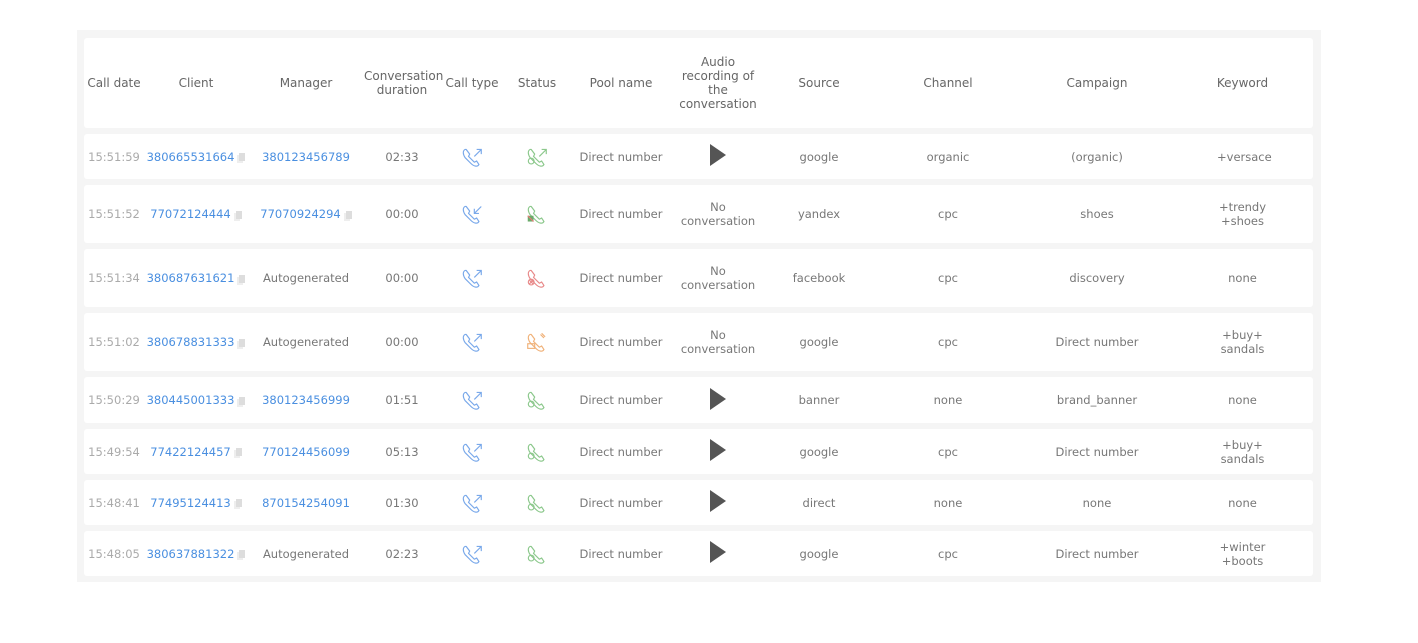 The image size is (1418, 643). I want to click on manager-cell: 870154254091, so click(306, 503).